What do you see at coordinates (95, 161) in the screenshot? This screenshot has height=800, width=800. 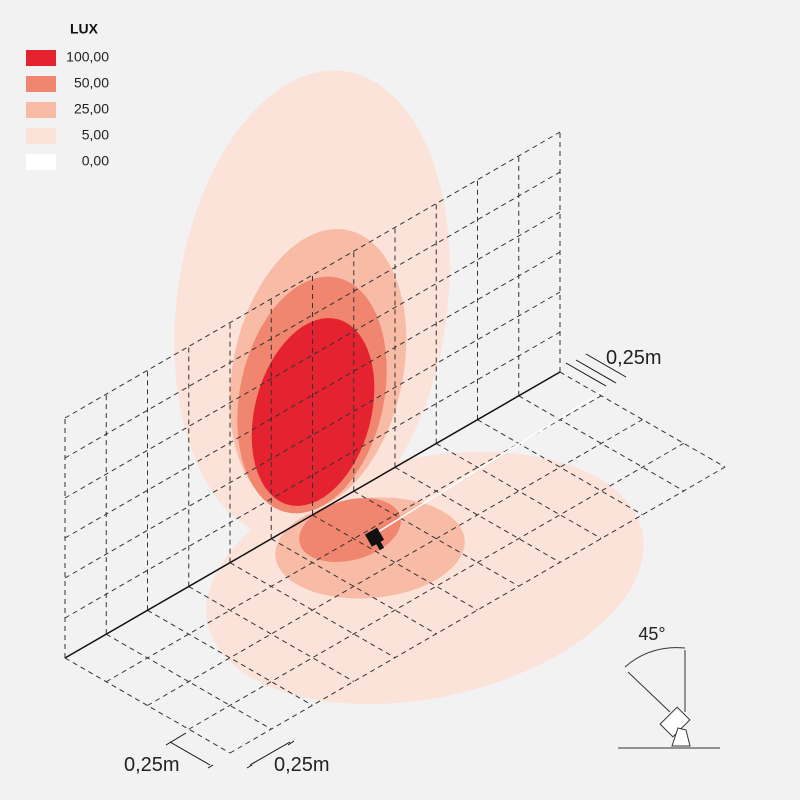 I see `legend-label: 0,00` at bounding box center [95, 161].